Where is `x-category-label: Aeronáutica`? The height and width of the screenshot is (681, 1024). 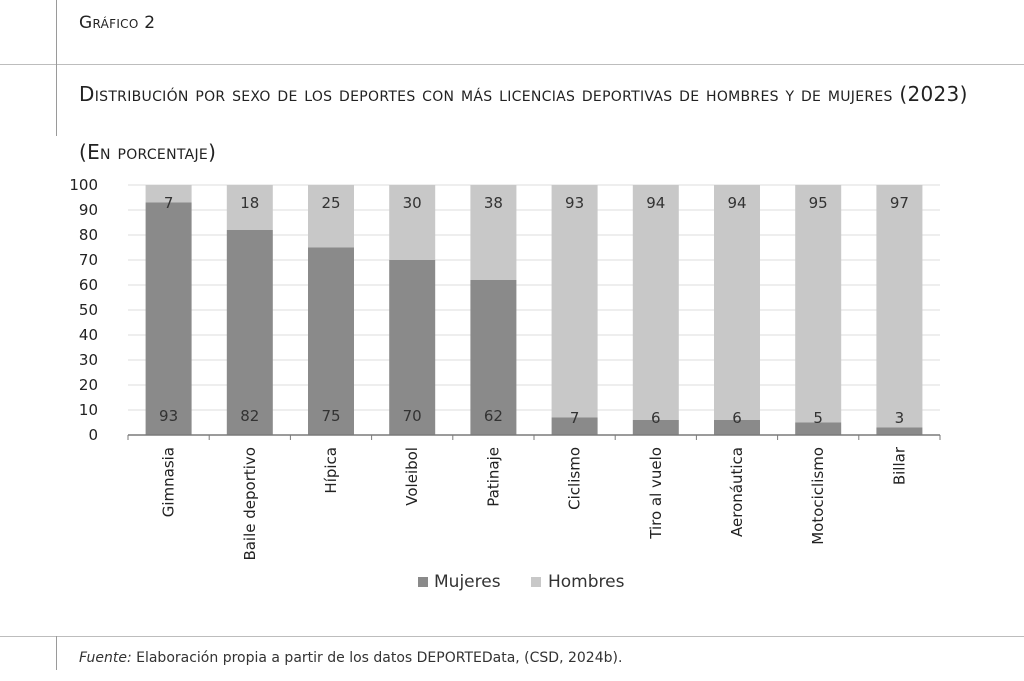
x-category-label: Aeronáutica is located at coordinates (737, 492).